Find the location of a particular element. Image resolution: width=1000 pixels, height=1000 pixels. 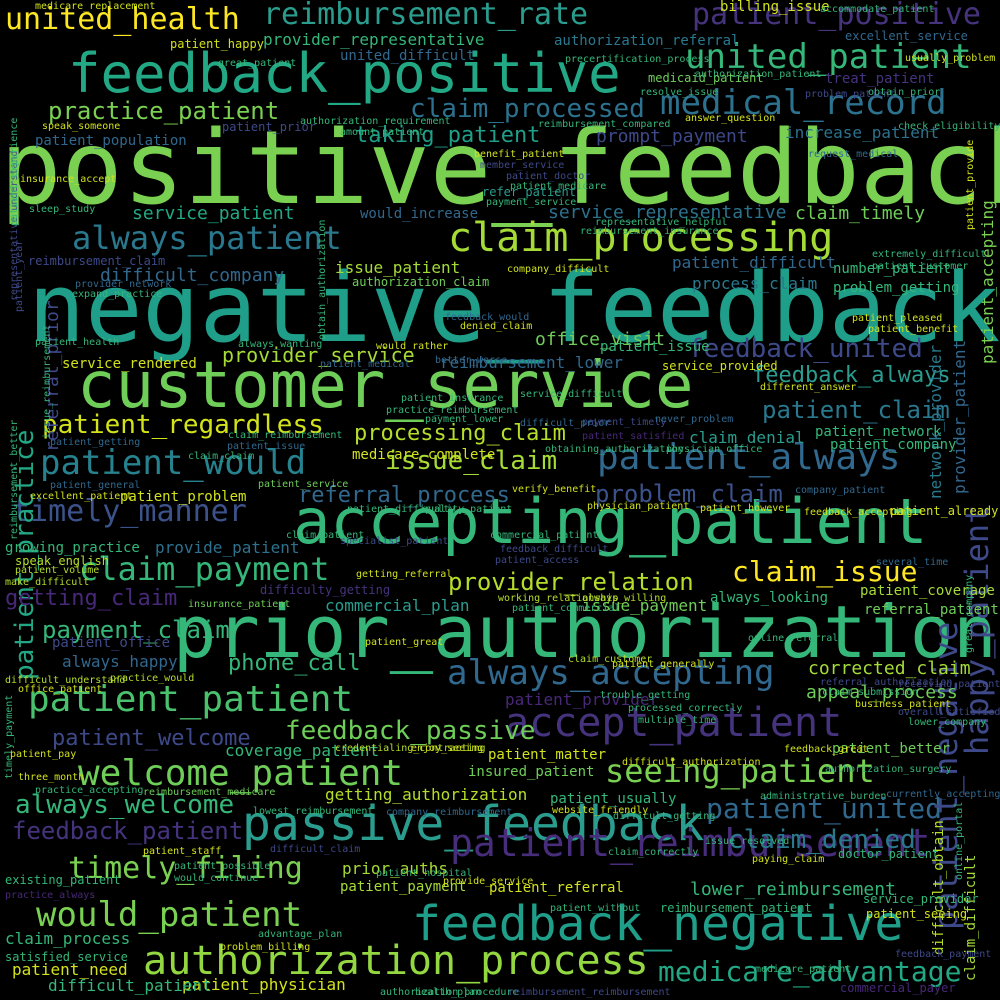

cloud-word: coverage_patient is located at coordinates (302, 750).